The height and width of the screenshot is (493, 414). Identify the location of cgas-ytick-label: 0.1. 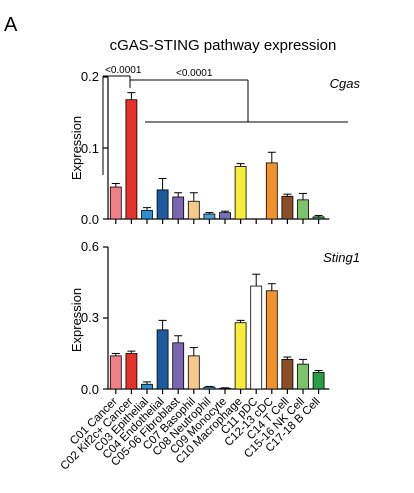
(90, 148).